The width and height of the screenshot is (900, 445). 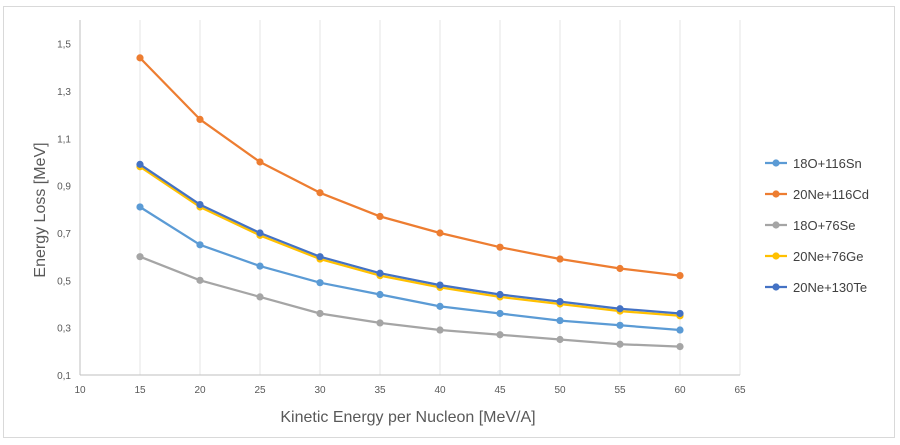 What do you see at coordinates (380, 390) in the screenshot?
I see `x-tick-label: 35` at bounding box center [380, 390].